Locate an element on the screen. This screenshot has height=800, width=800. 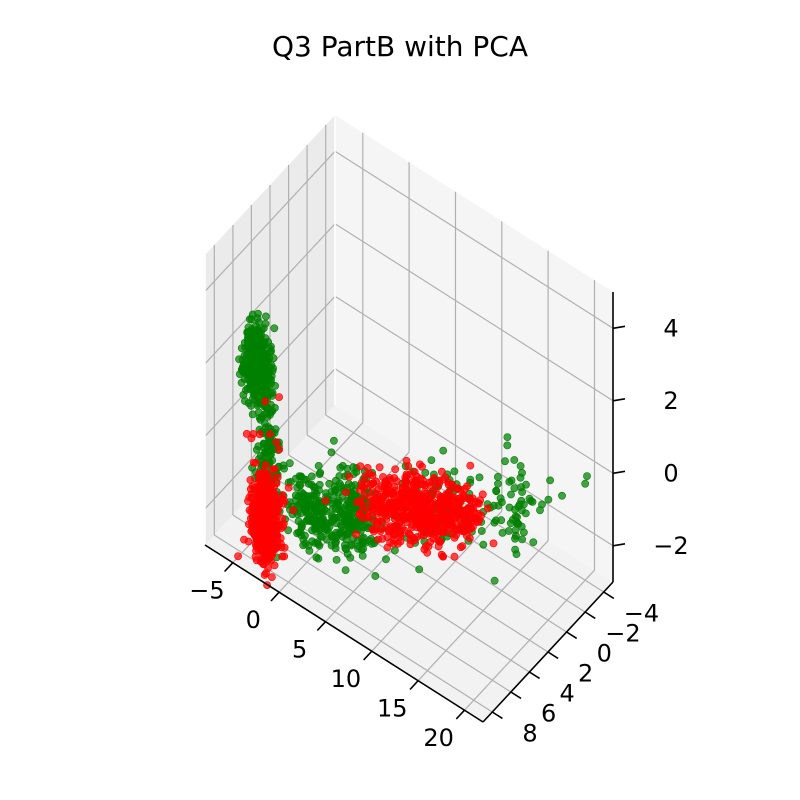
y-tick-mark is located at coordinates (497, 715).